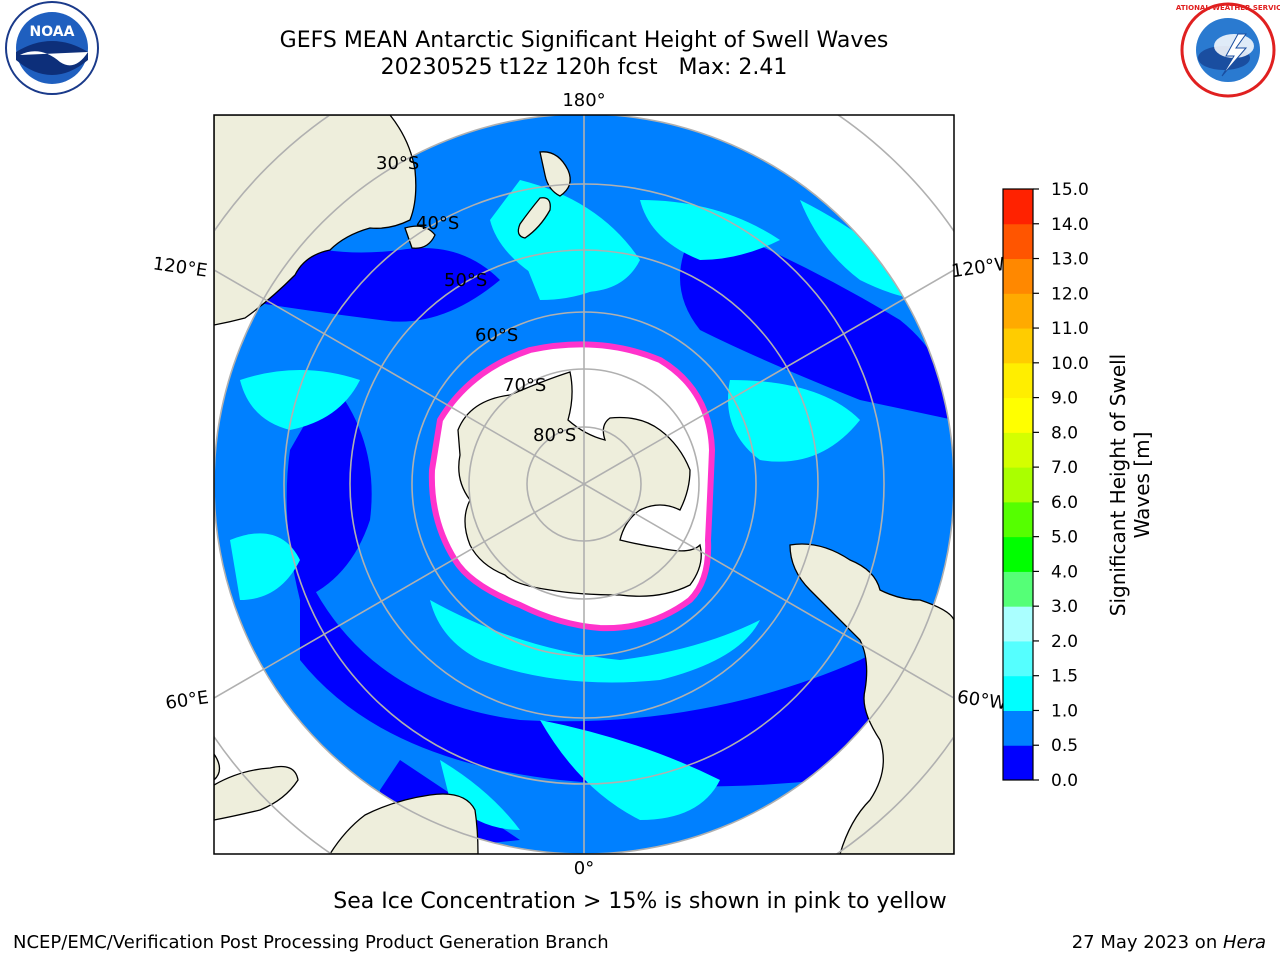  I want to click on lat-label-30s: 30°S, so click(397, 163).